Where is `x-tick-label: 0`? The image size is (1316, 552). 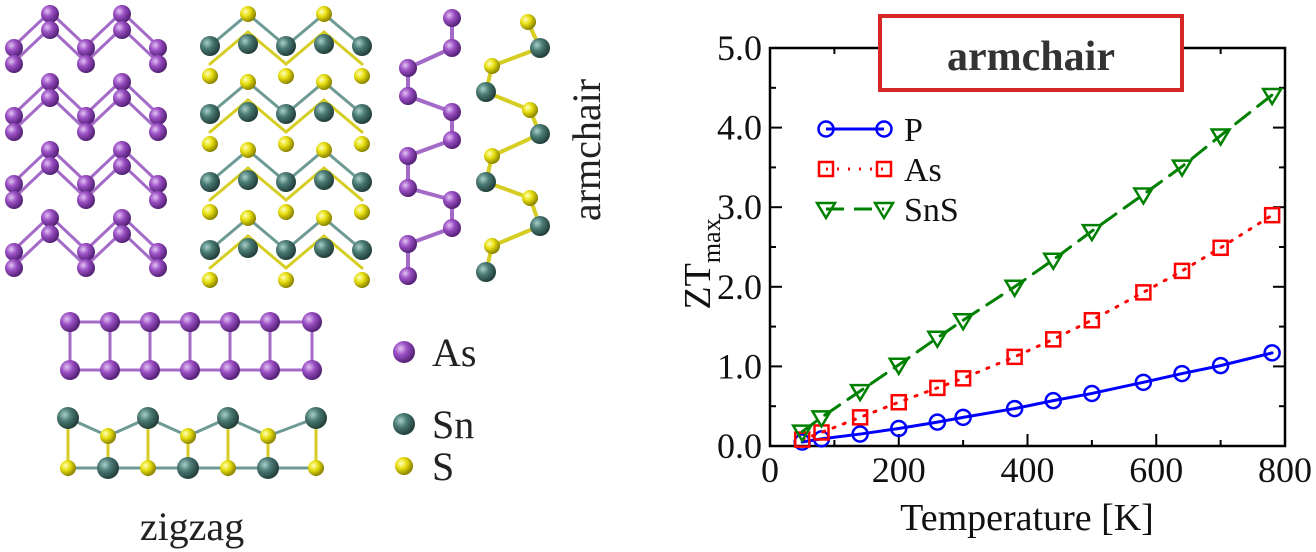 x-tick-label: 0 is located at coordinates (770, 470).